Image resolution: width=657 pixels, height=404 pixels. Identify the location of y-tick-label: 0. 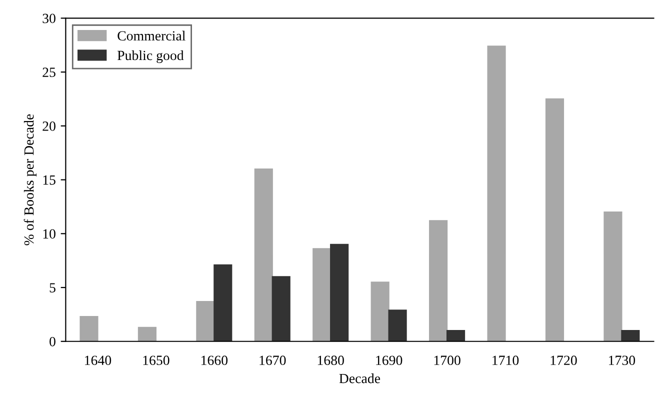
(53, 341).